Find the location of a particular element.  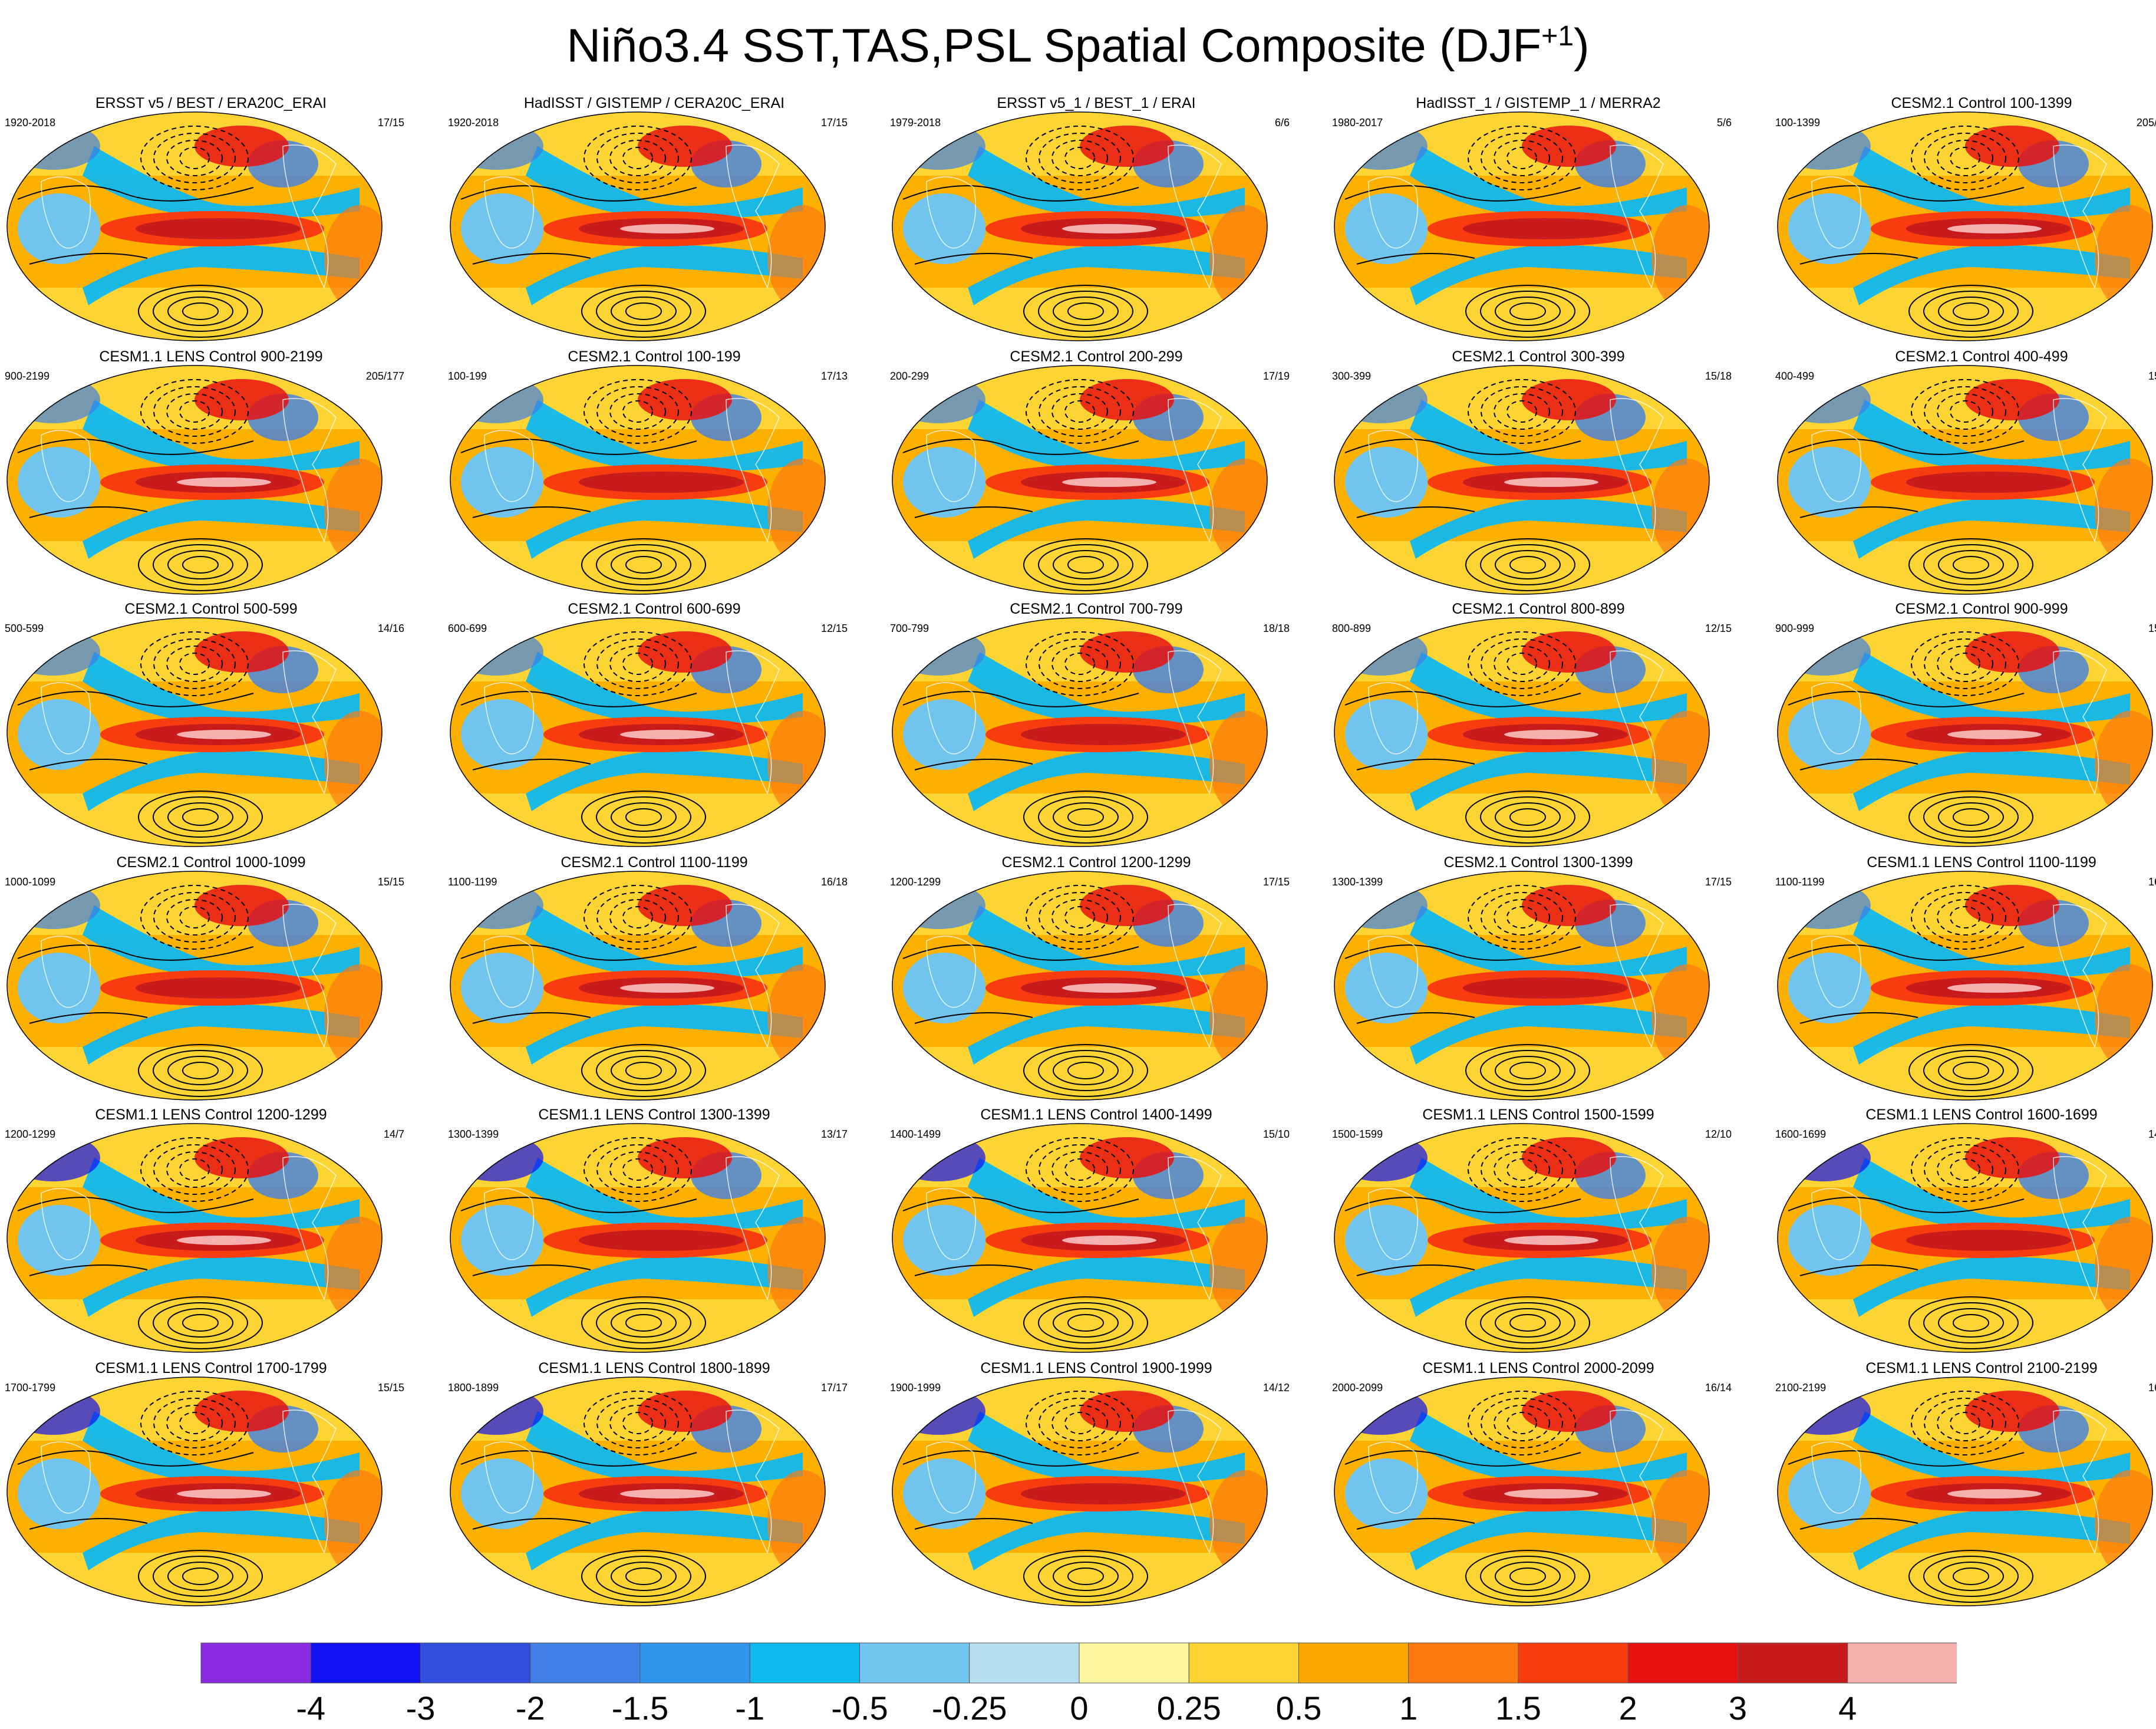

panel-period: 1700-1799 is located at coordinates (30, 1388).